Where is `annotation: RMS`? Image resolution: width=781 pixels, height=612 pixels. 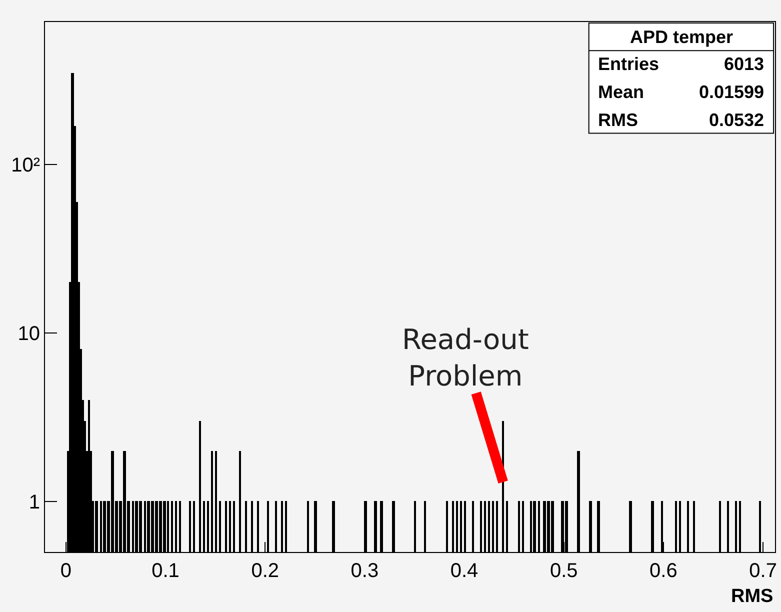
annotation: RMS is located at coordinates (618, 120).